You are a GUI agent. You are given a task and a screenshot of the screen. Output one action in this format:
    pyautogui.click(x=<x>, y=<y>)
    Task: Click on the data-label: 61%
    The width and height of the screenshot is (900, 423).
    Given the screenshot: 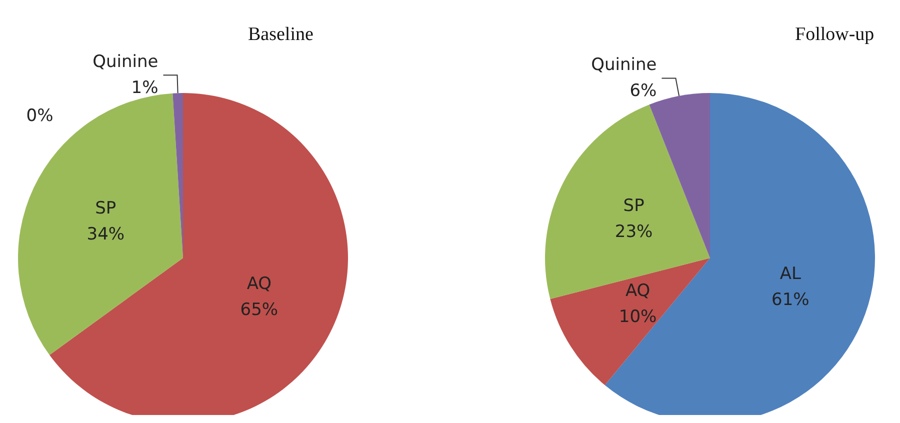 What is the action you would take?
    pyautogui.click(x=791, y=300)
    